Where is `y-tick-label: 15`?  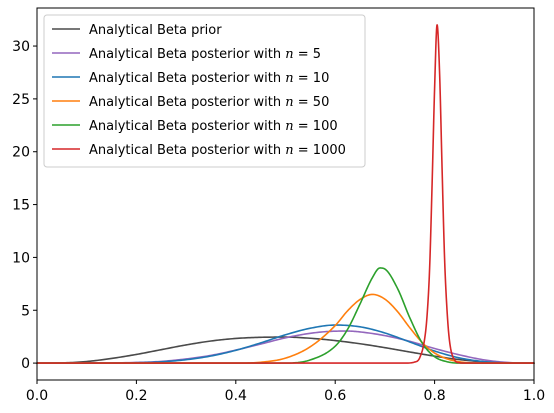
y-tick-label: 15 is located at coordinates (21, 206).